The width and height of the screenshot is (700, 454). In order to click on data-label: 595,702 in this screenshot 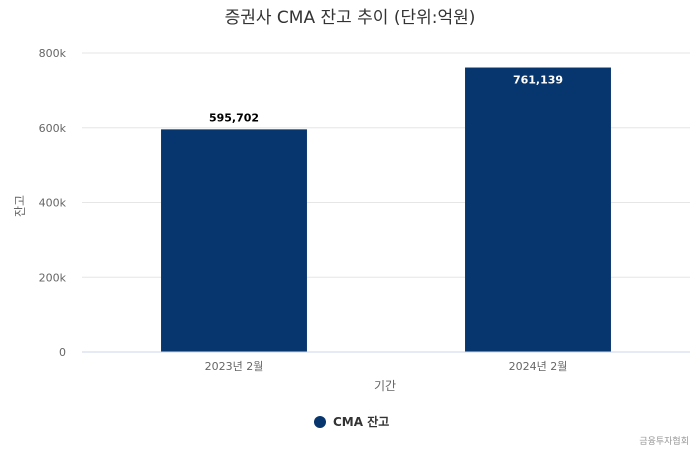, I will do `click(234, 117)`.